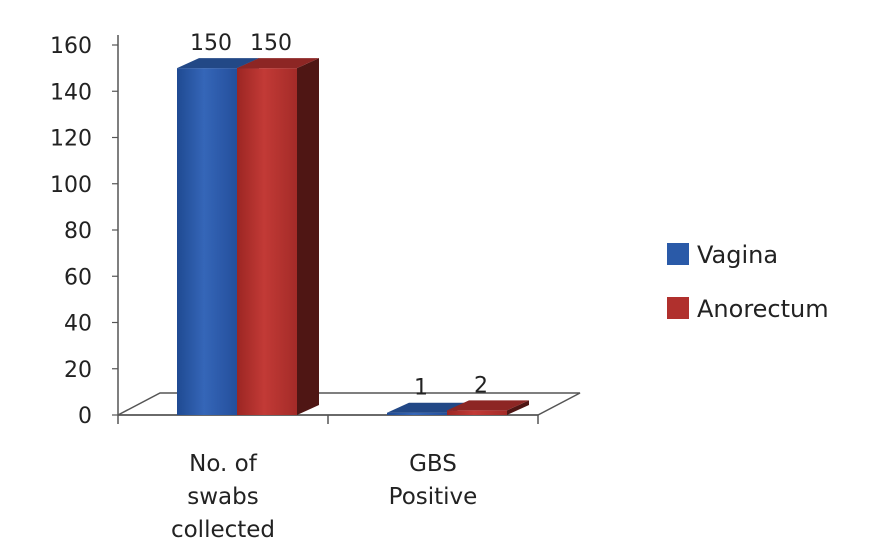  What do you see at coordinates (223, 464) in the screenshot?
I see `category-label: No. of` at bounding box center [223, 464].